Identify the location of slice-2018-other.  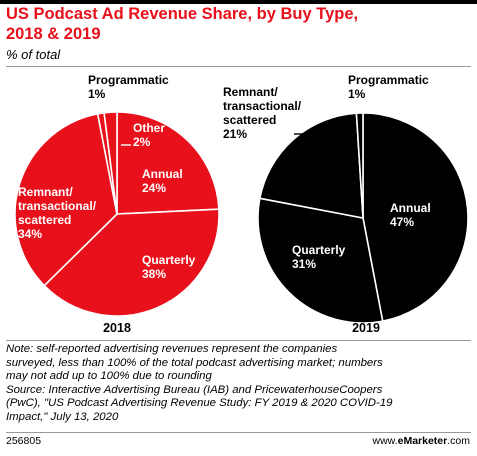
(110, 163).